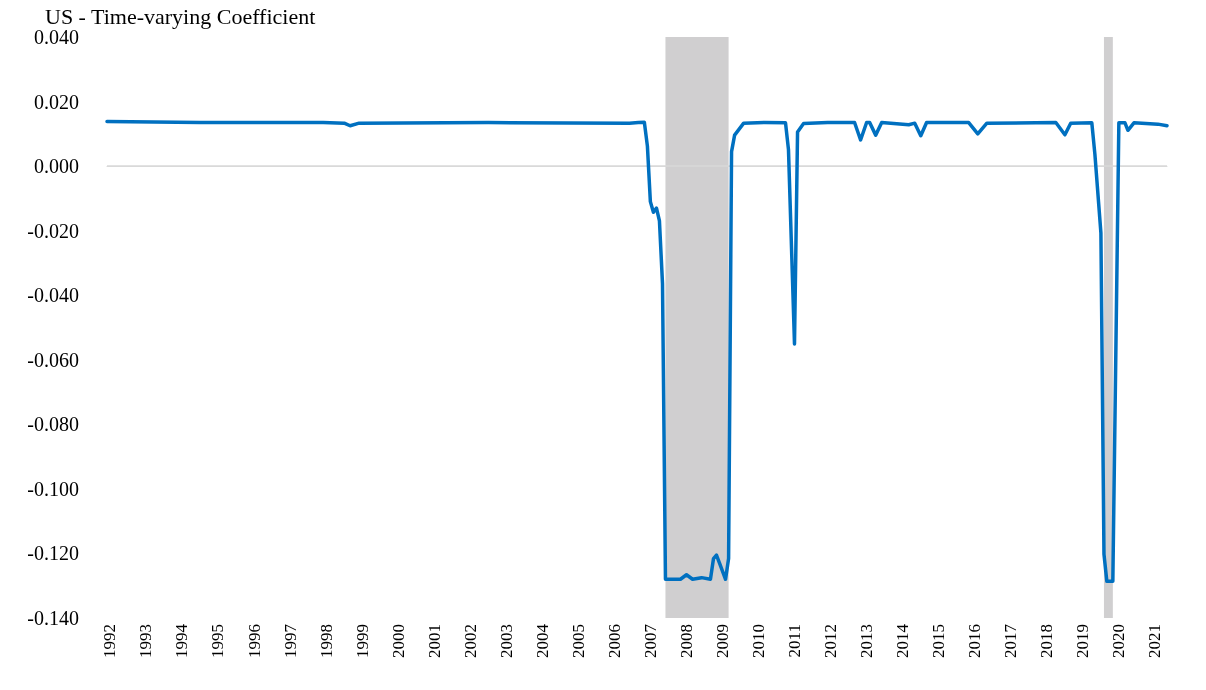 The image size is (1206, 690). Describe the element at coordinates (326, 641) in the screenshot. I see `x-tick-label: 1998` at that location.